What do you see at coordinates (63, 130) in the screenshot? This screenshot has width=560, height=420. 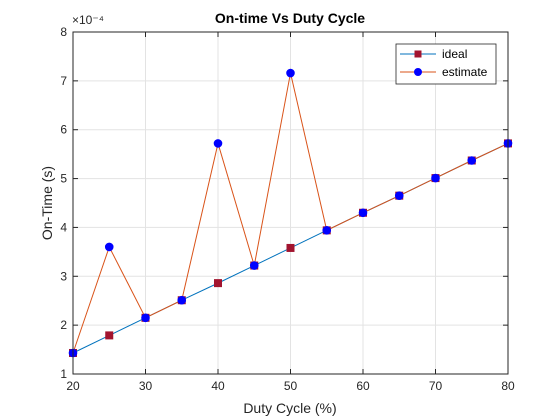 I see `y-tick-label: 6` at bounding box center [63, 130].